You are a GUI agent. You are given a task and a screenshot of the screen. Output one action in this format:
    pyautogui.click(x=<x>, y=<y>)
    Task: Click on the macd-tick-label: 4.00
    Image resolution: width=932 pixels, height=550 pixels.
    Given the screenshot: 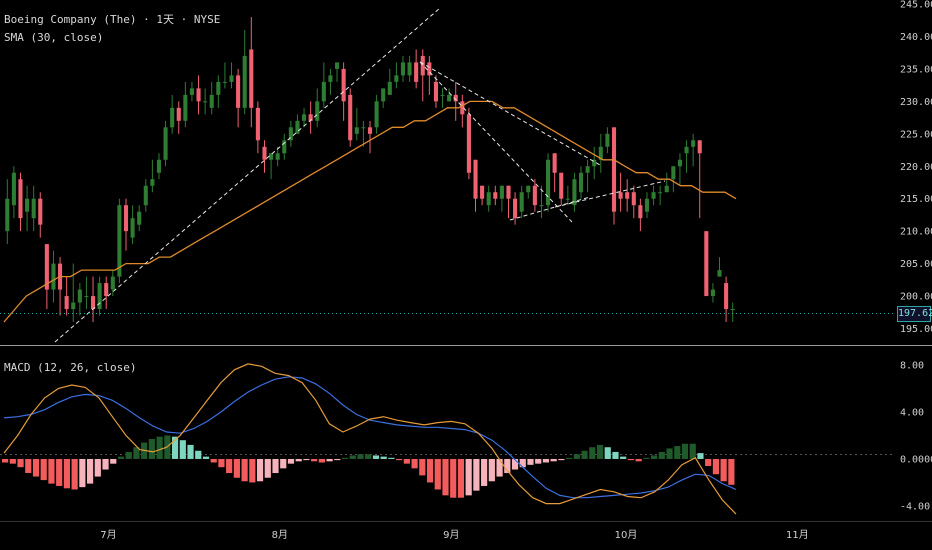 What is the action you would take?
    pyautogui.click(x=912, y=413)
    